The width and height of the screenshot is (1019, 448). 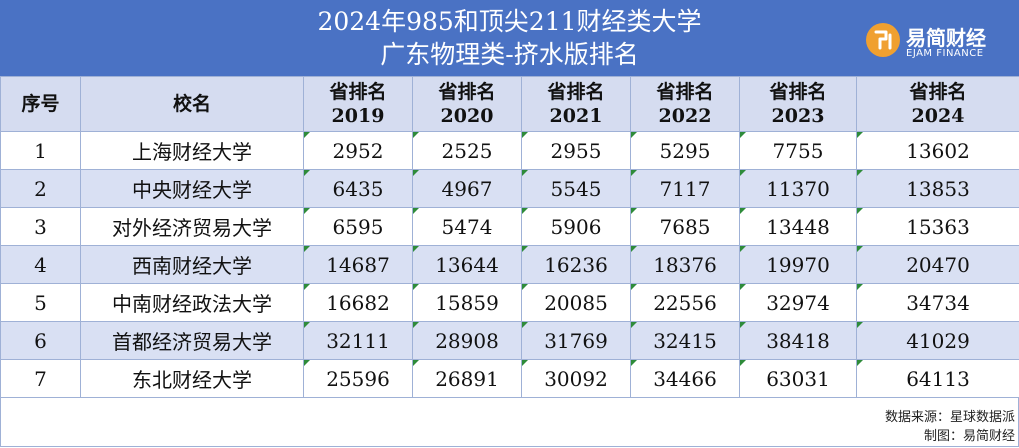 I want to click on row-school: 中央财经大学, so click(x=192, y=188).